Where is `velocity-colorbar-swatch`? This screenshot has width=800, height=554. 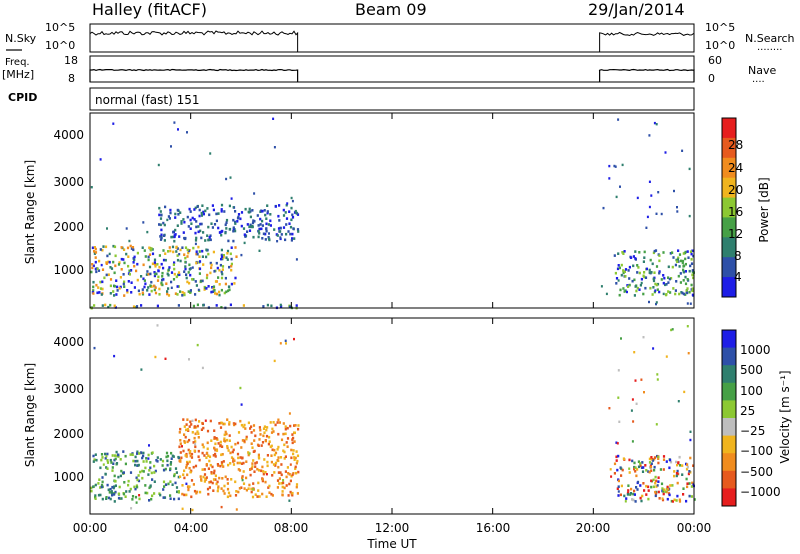
velocity-colorbar-swatch is located at coordinates (729, 462).